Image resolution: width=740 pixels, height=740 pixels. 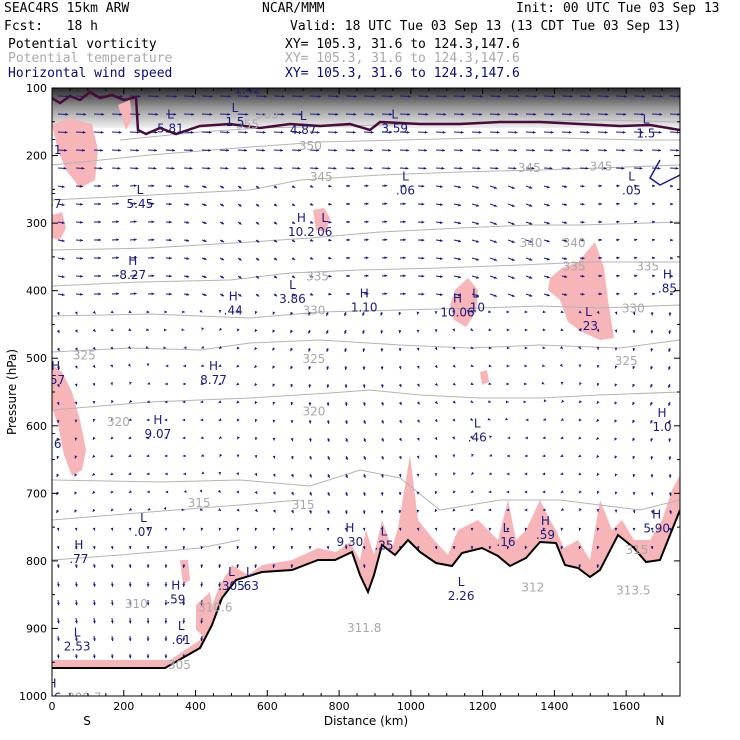 What do you see at coordinates (301, 232) in the screenshot?
I see `pv-extremum-value: 10.2` at bounding box center [301, 232].